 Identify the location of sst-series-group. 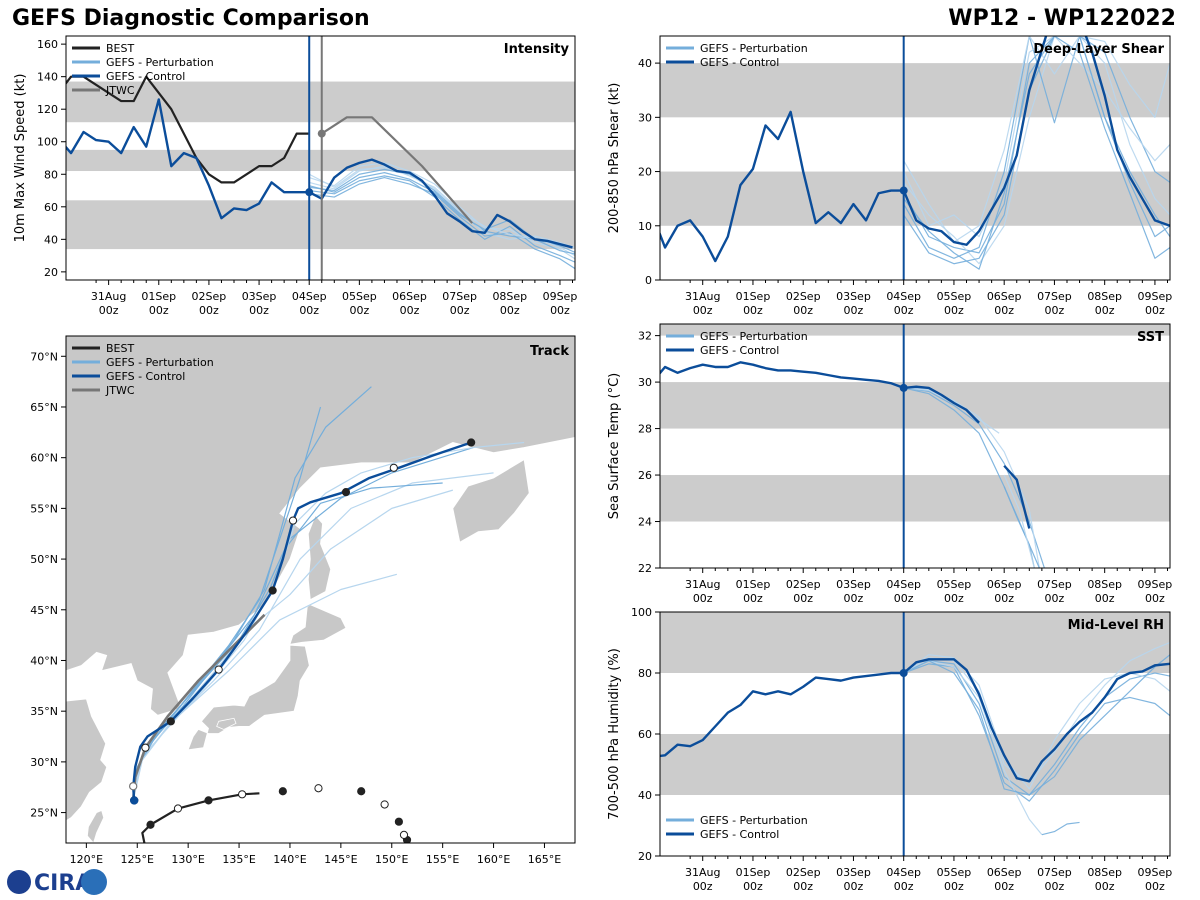
(852, 464).